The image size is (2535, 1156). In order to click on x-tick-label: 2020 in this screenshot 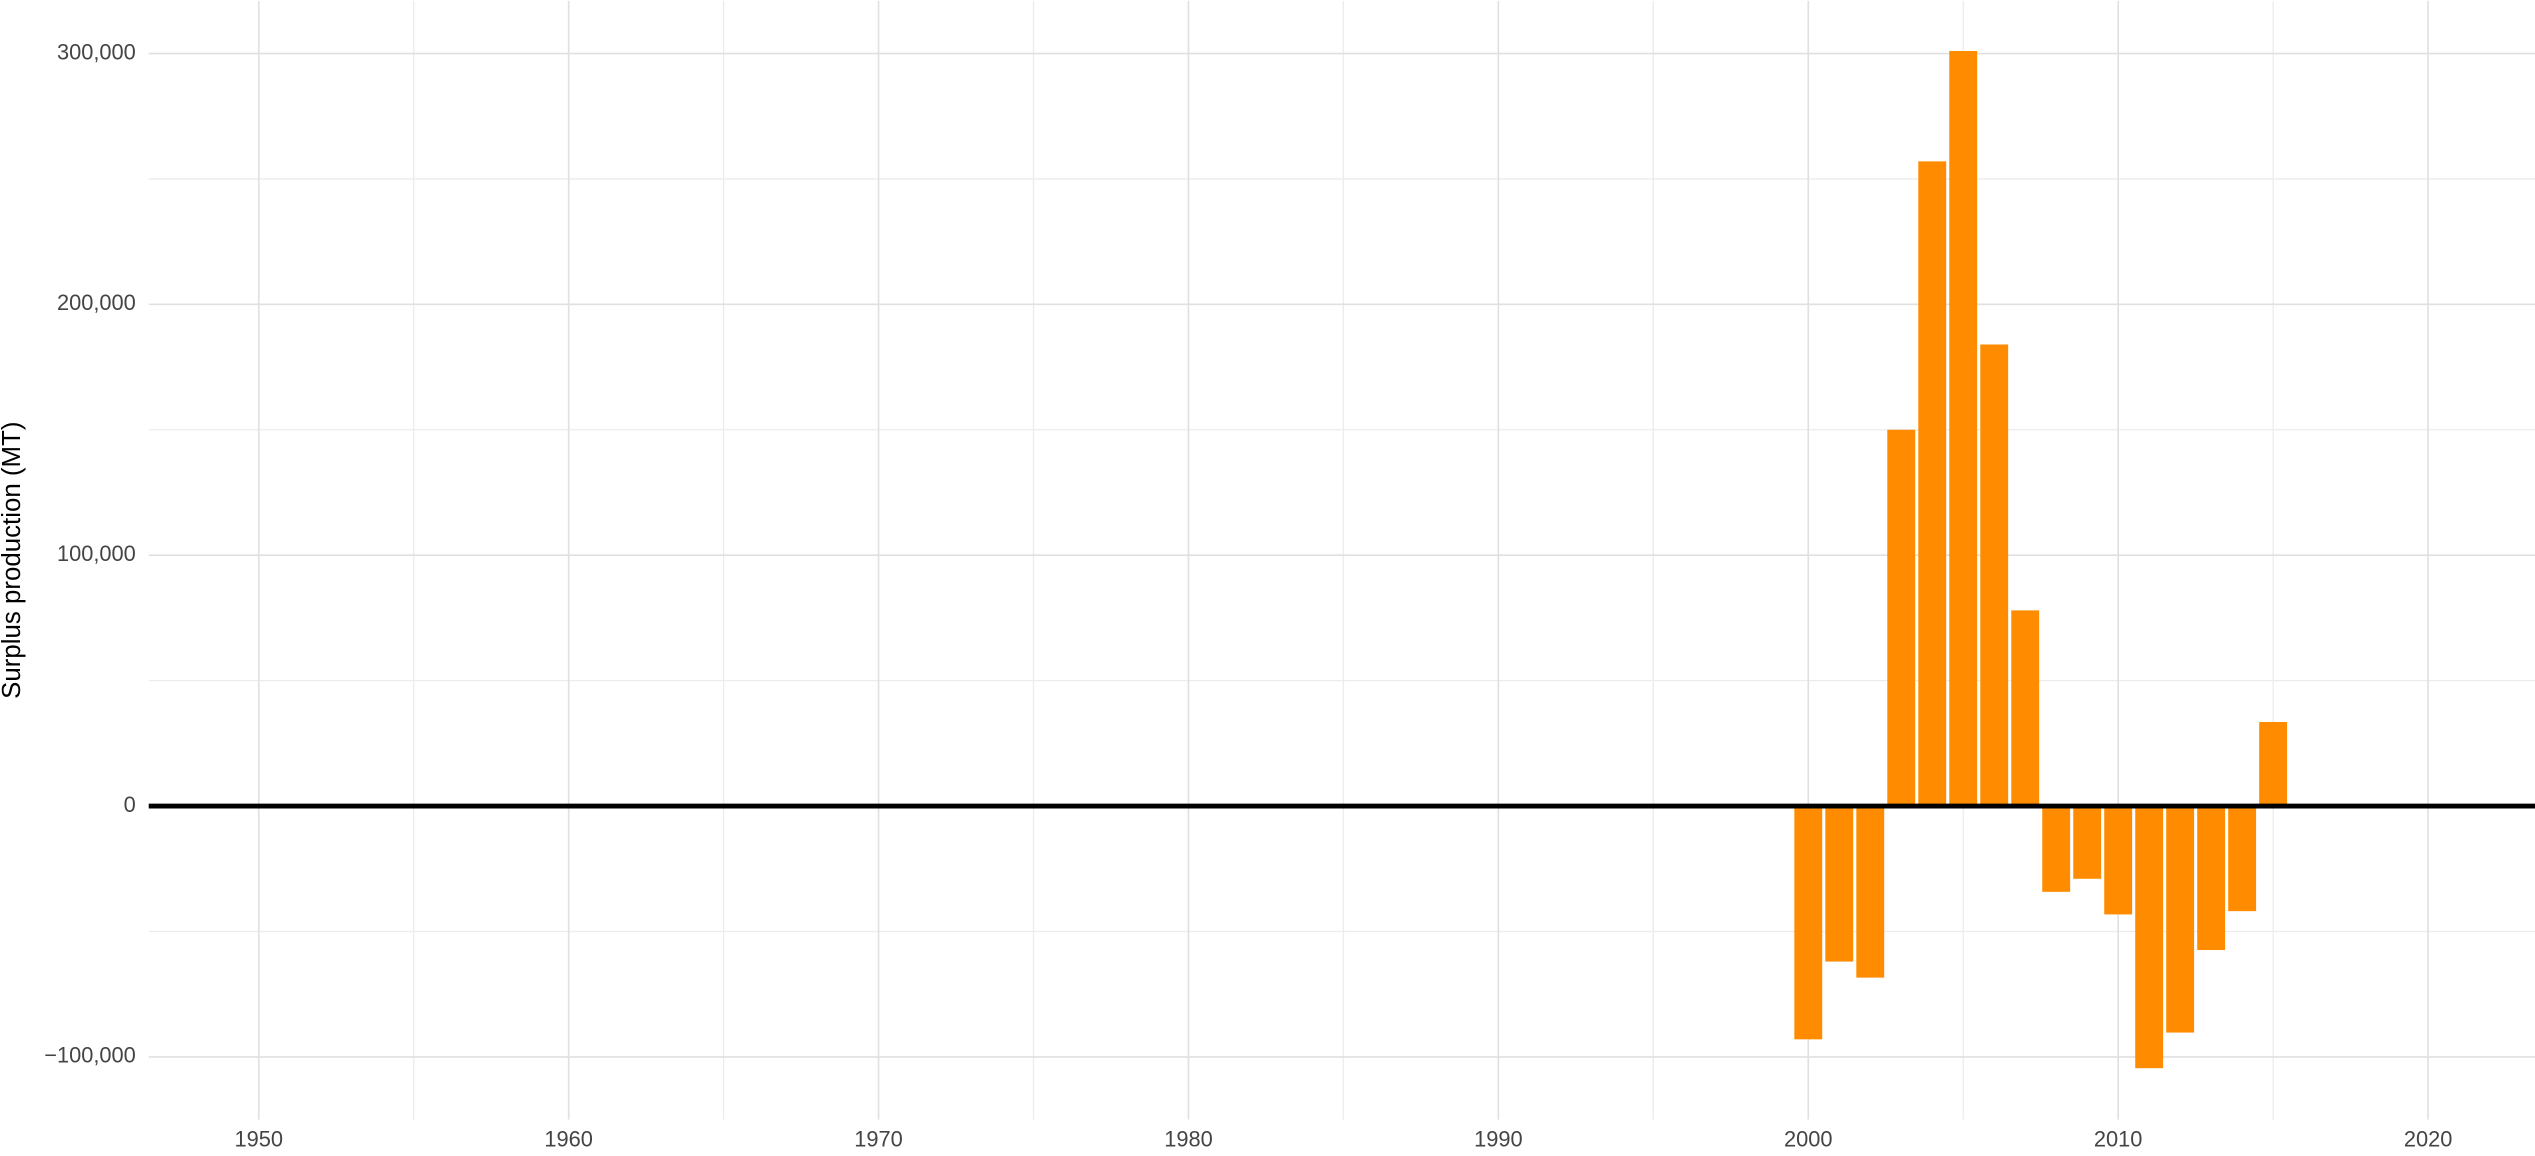, I will do `click(2428, 1138)`.